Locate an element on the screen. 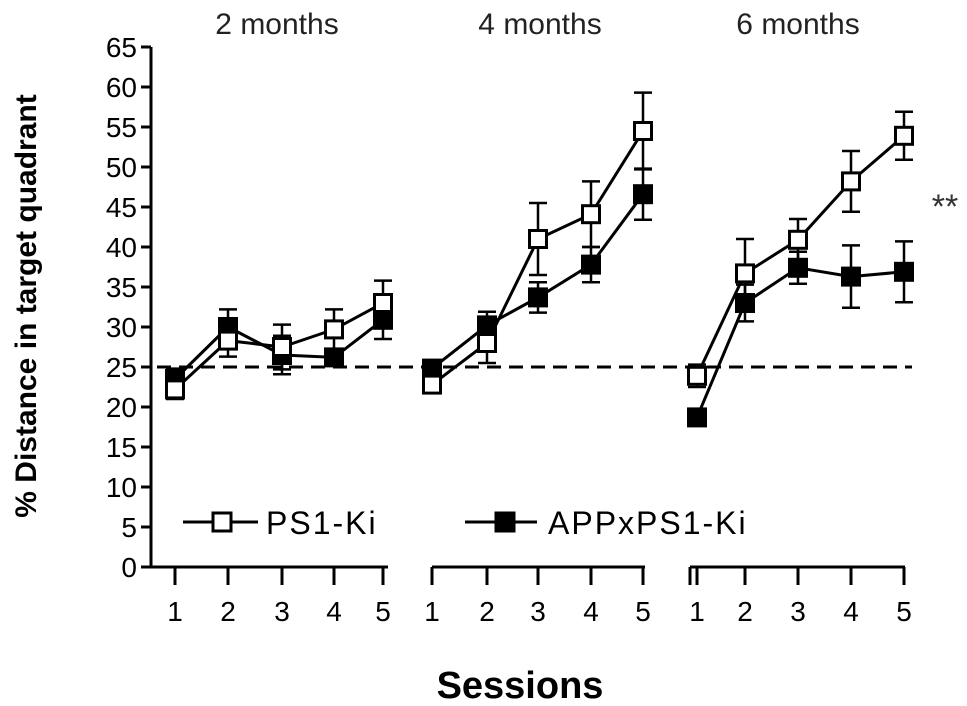 This screenshot has width=967, height=706. y-tick-label: 65 is located at coordinates (121, 47).